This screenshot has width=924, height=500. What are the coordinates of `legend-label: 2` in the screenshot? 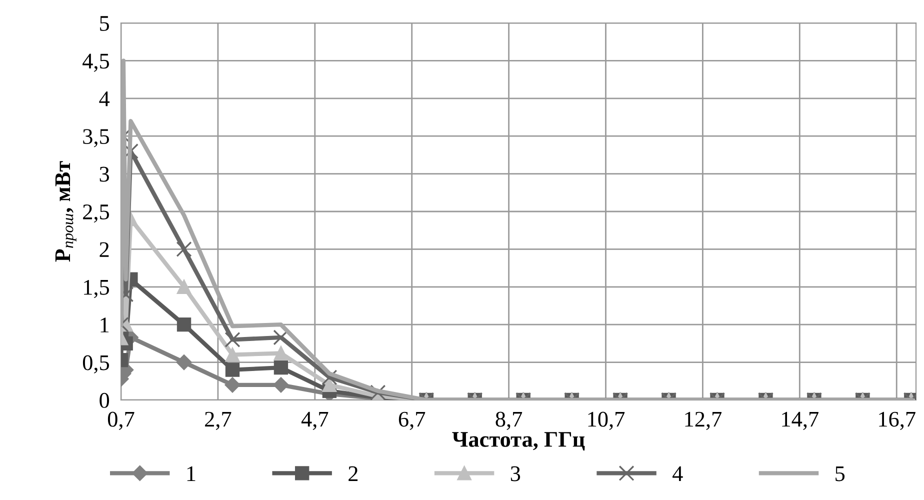 It's located at (353, 473).